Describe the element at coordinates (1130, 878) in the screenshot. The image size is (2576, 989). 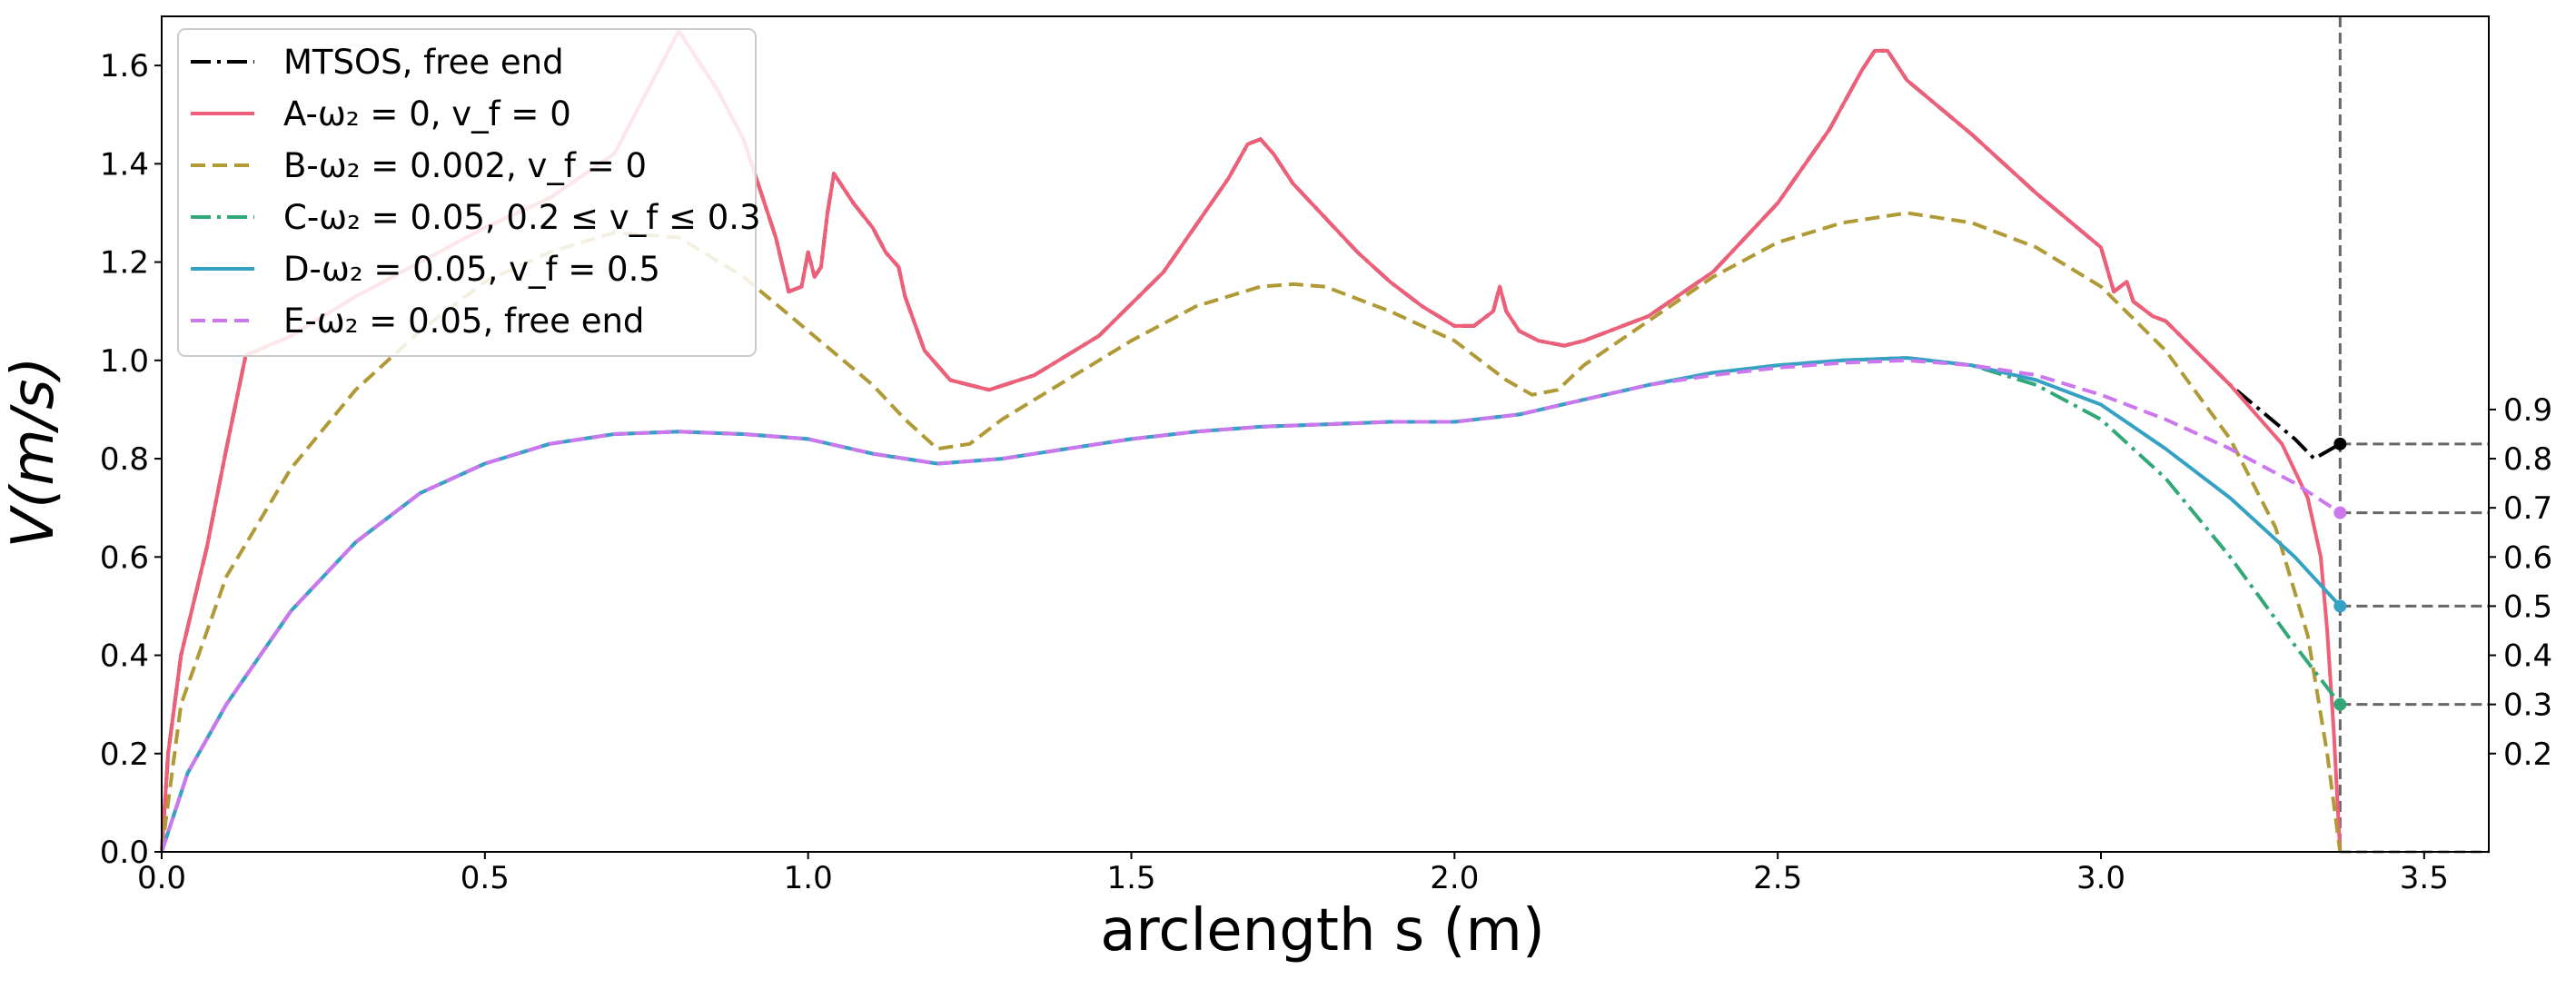
I see `x-tick-label: 1.5` at that location.